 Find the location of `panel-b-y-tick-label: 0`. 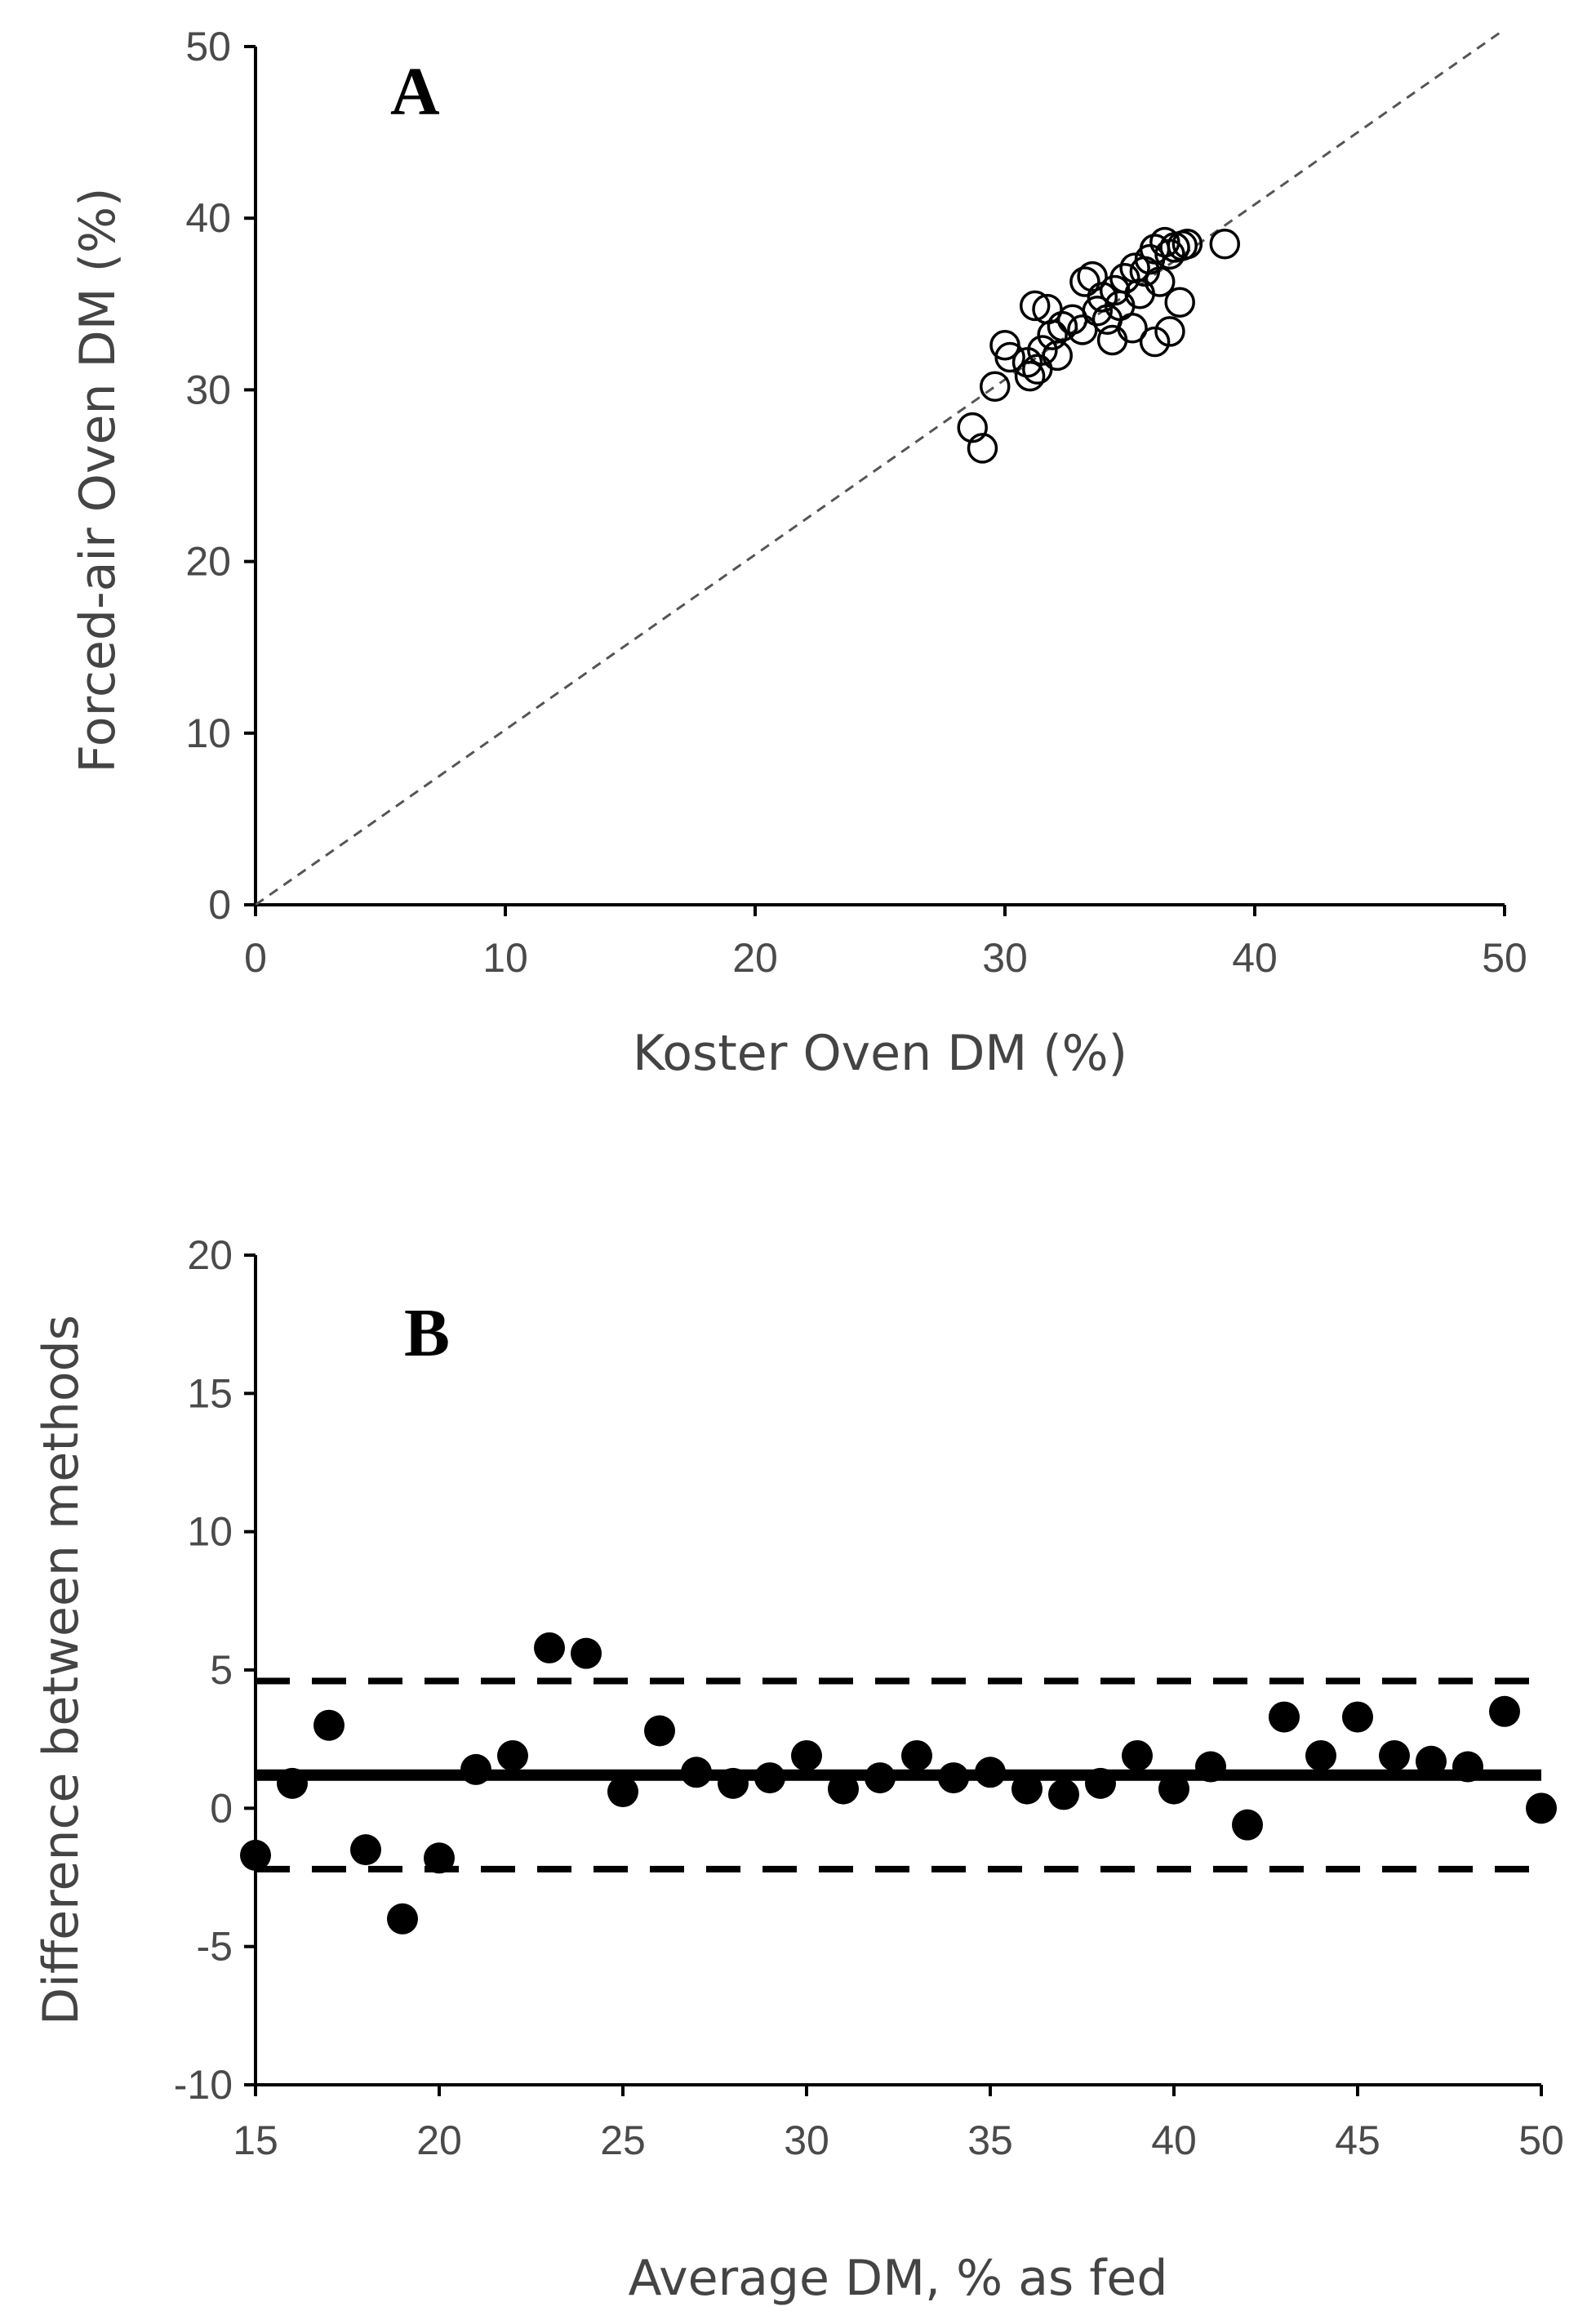

panel-b-y-tick-label: 0 is located at coordinates (221, 1808).